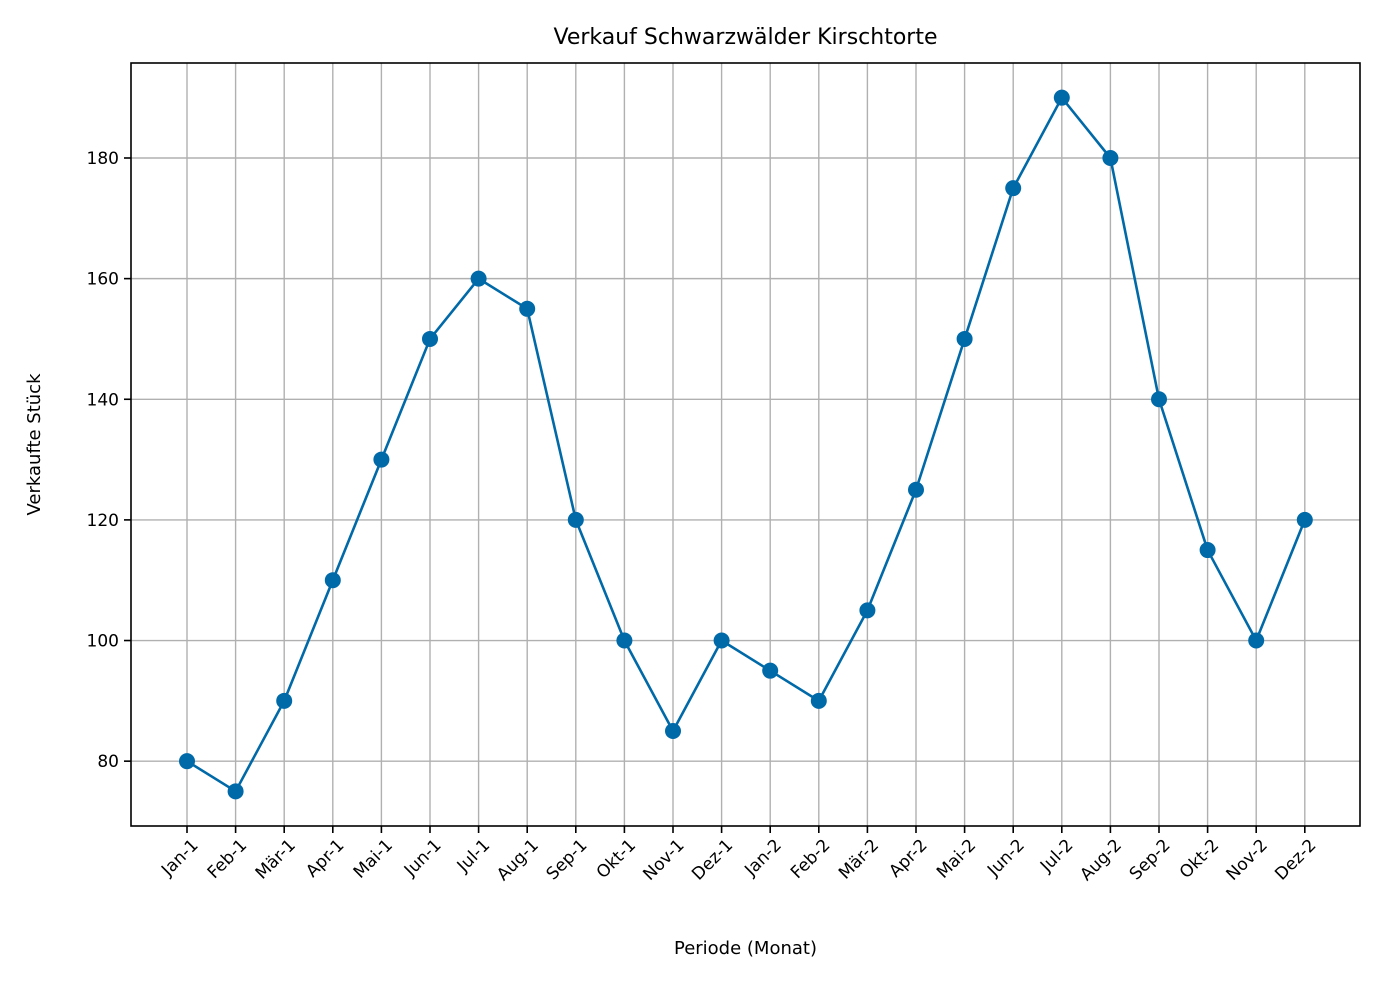 The image size is (1379, 986). What do you see at coordinates (276, 859) in the screenshot?
I see `x-tick-label: Mär-1` at bounding box center [276, 859].